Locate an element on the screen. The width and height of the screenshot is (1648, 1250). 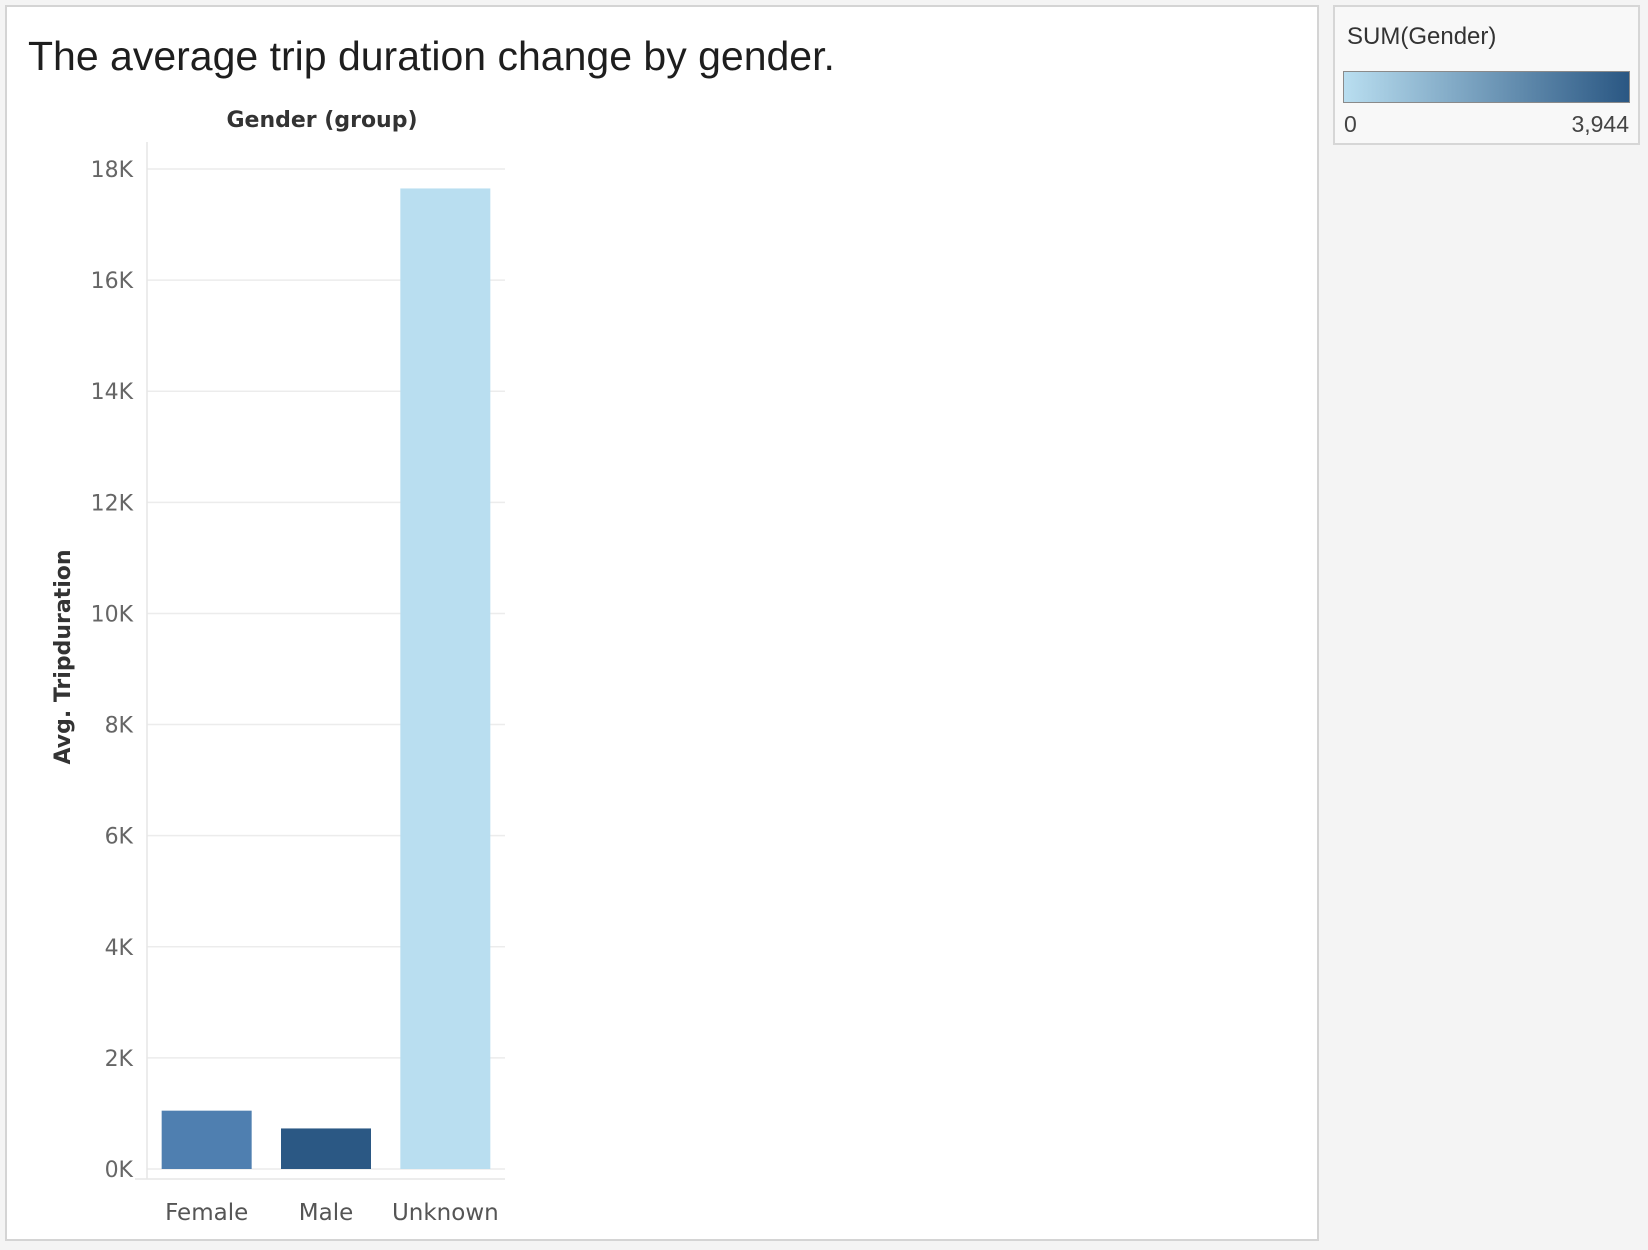
color-legend: SUM(Gender) 0 3,944 is located at coordinates (1486, 75).